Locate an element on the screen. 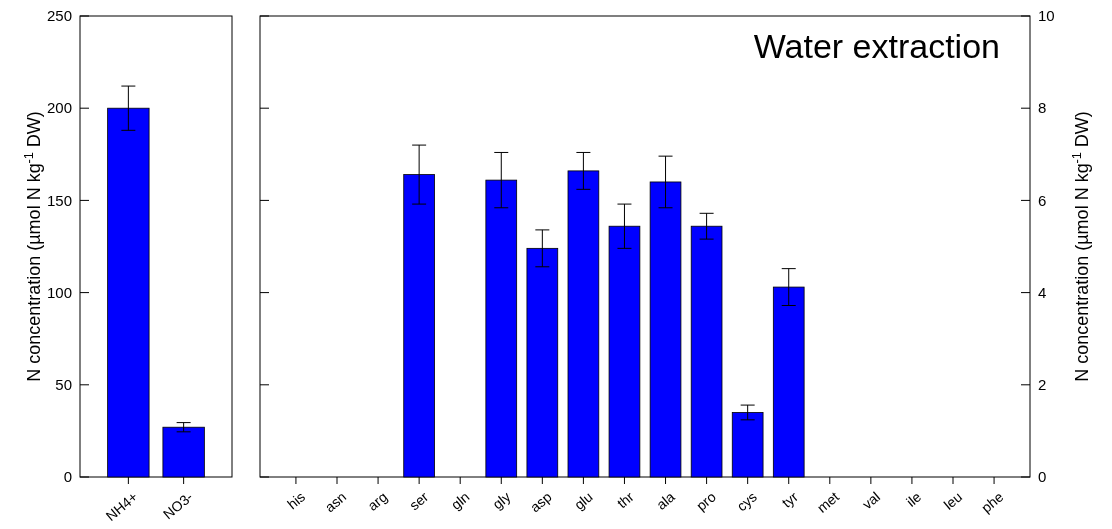 The height and width of the screenshot is (529, 1112). x-tick-label: cys is located at coordinates (746, 501).